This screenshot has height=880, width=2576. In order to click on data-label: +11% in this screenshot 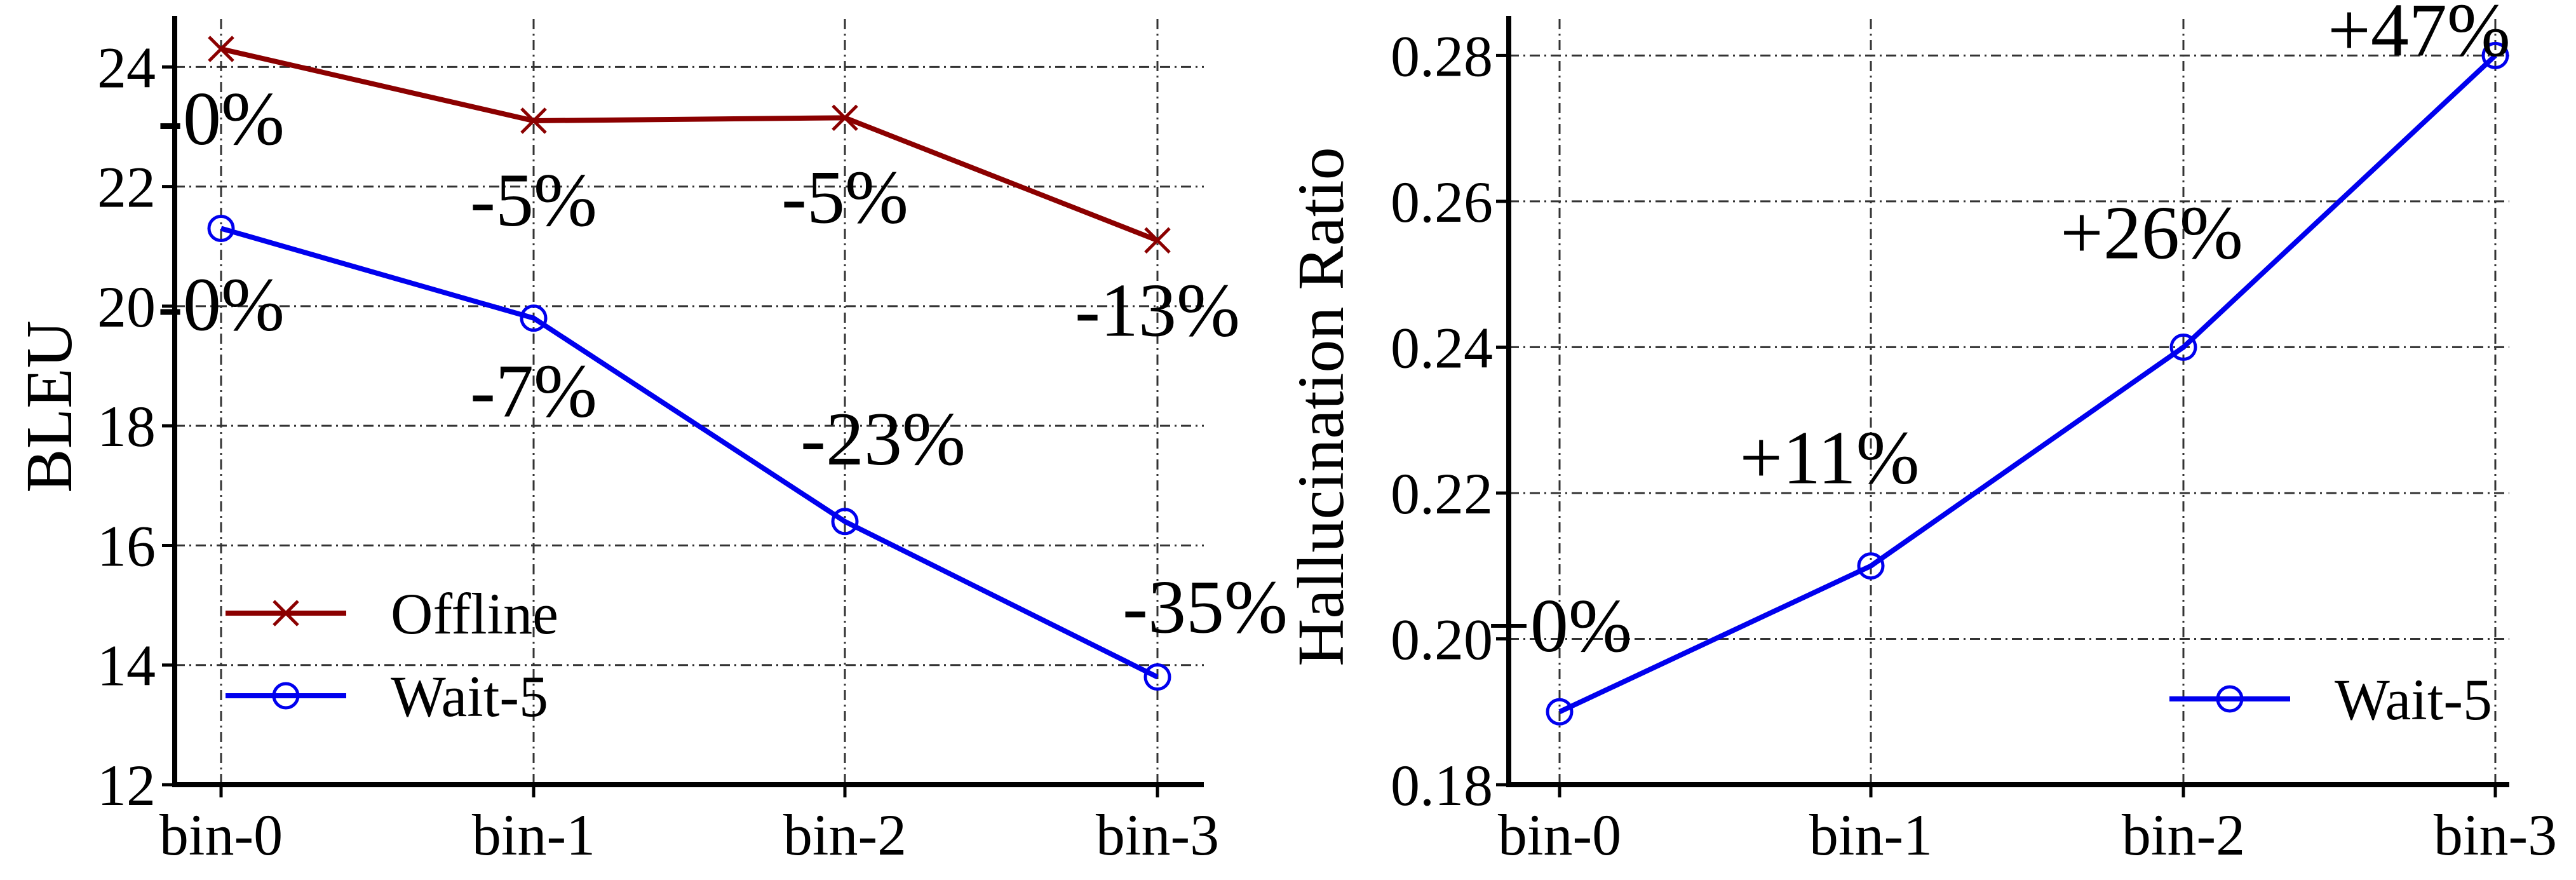, I will do `click(1829, 458)`.